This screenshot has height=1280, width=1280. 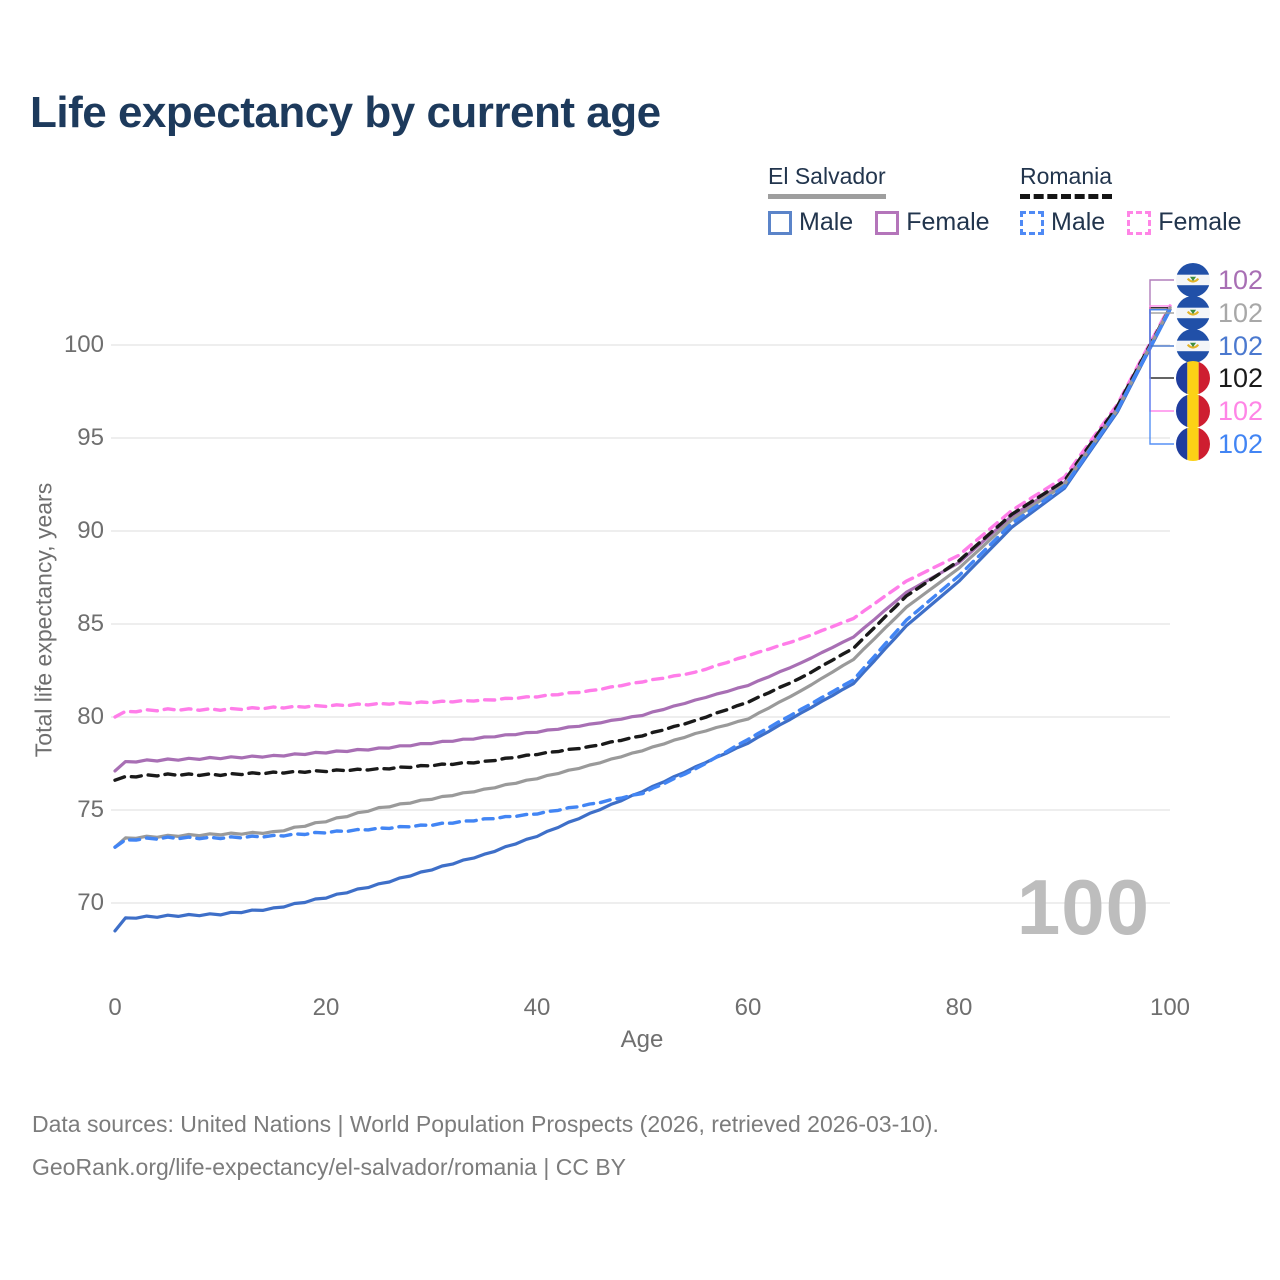 What do you see at coordinates (537, 1007) in the screenshot?
I see `x-tick-label-40: 40` at bounding box center [537, 1007].